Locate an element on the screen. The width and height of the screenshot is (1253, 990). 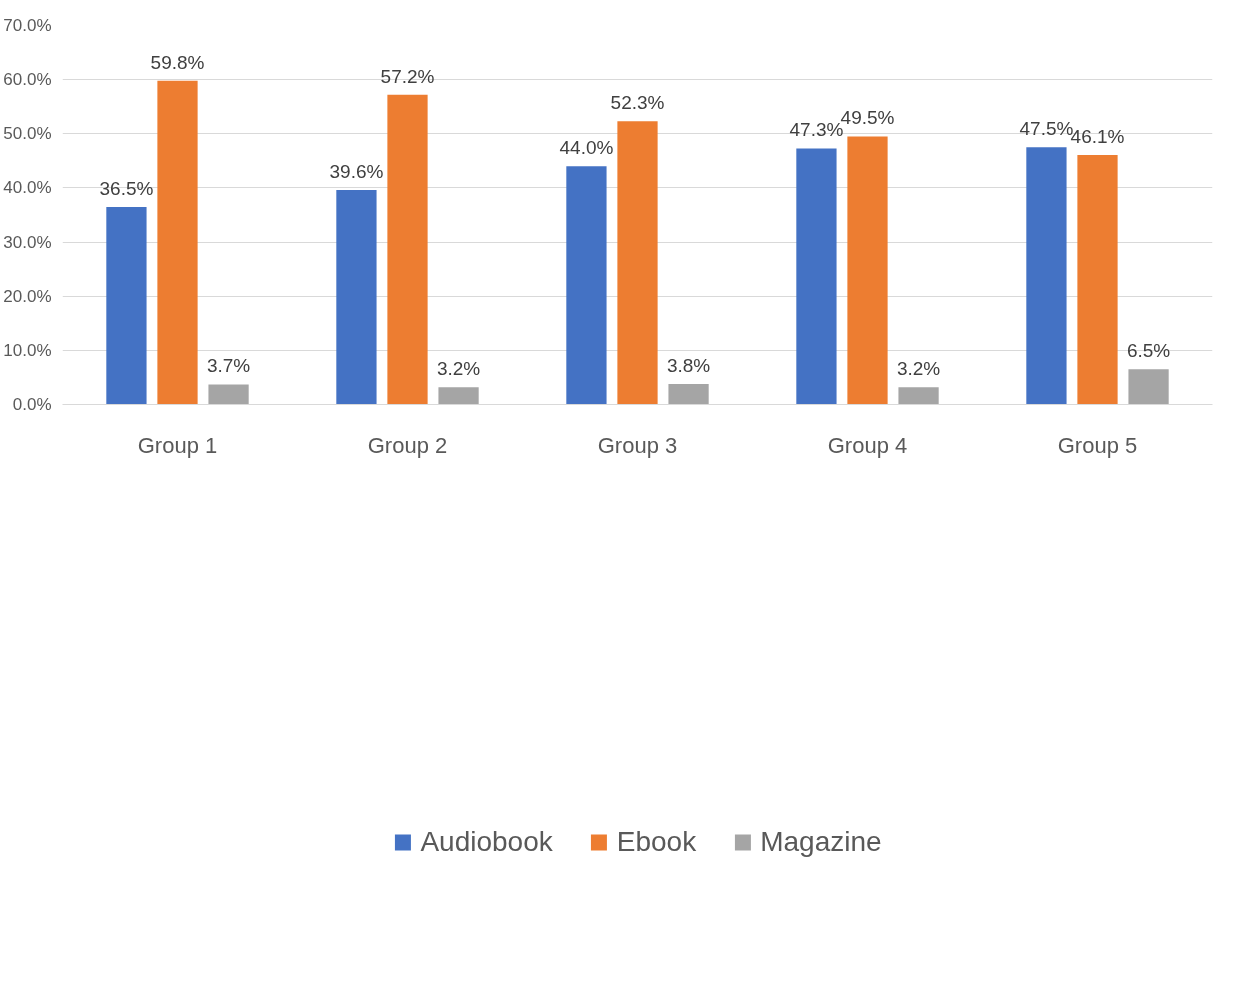
data-label: 49.5% is located at coordinates (867, 118).